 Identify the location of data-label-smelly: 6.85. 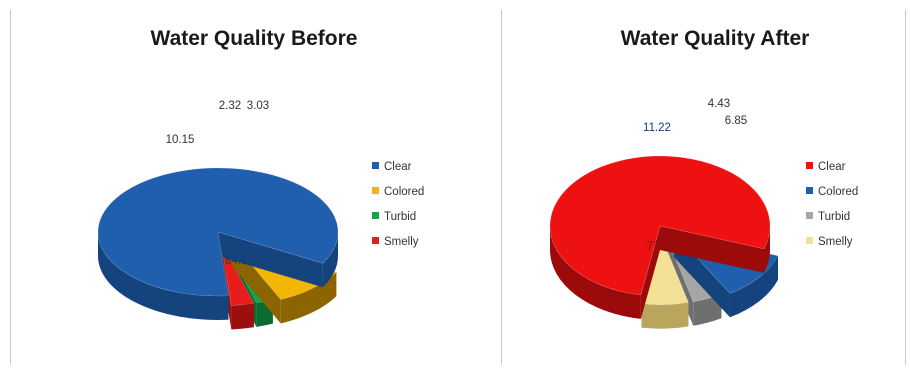
(736, 121).